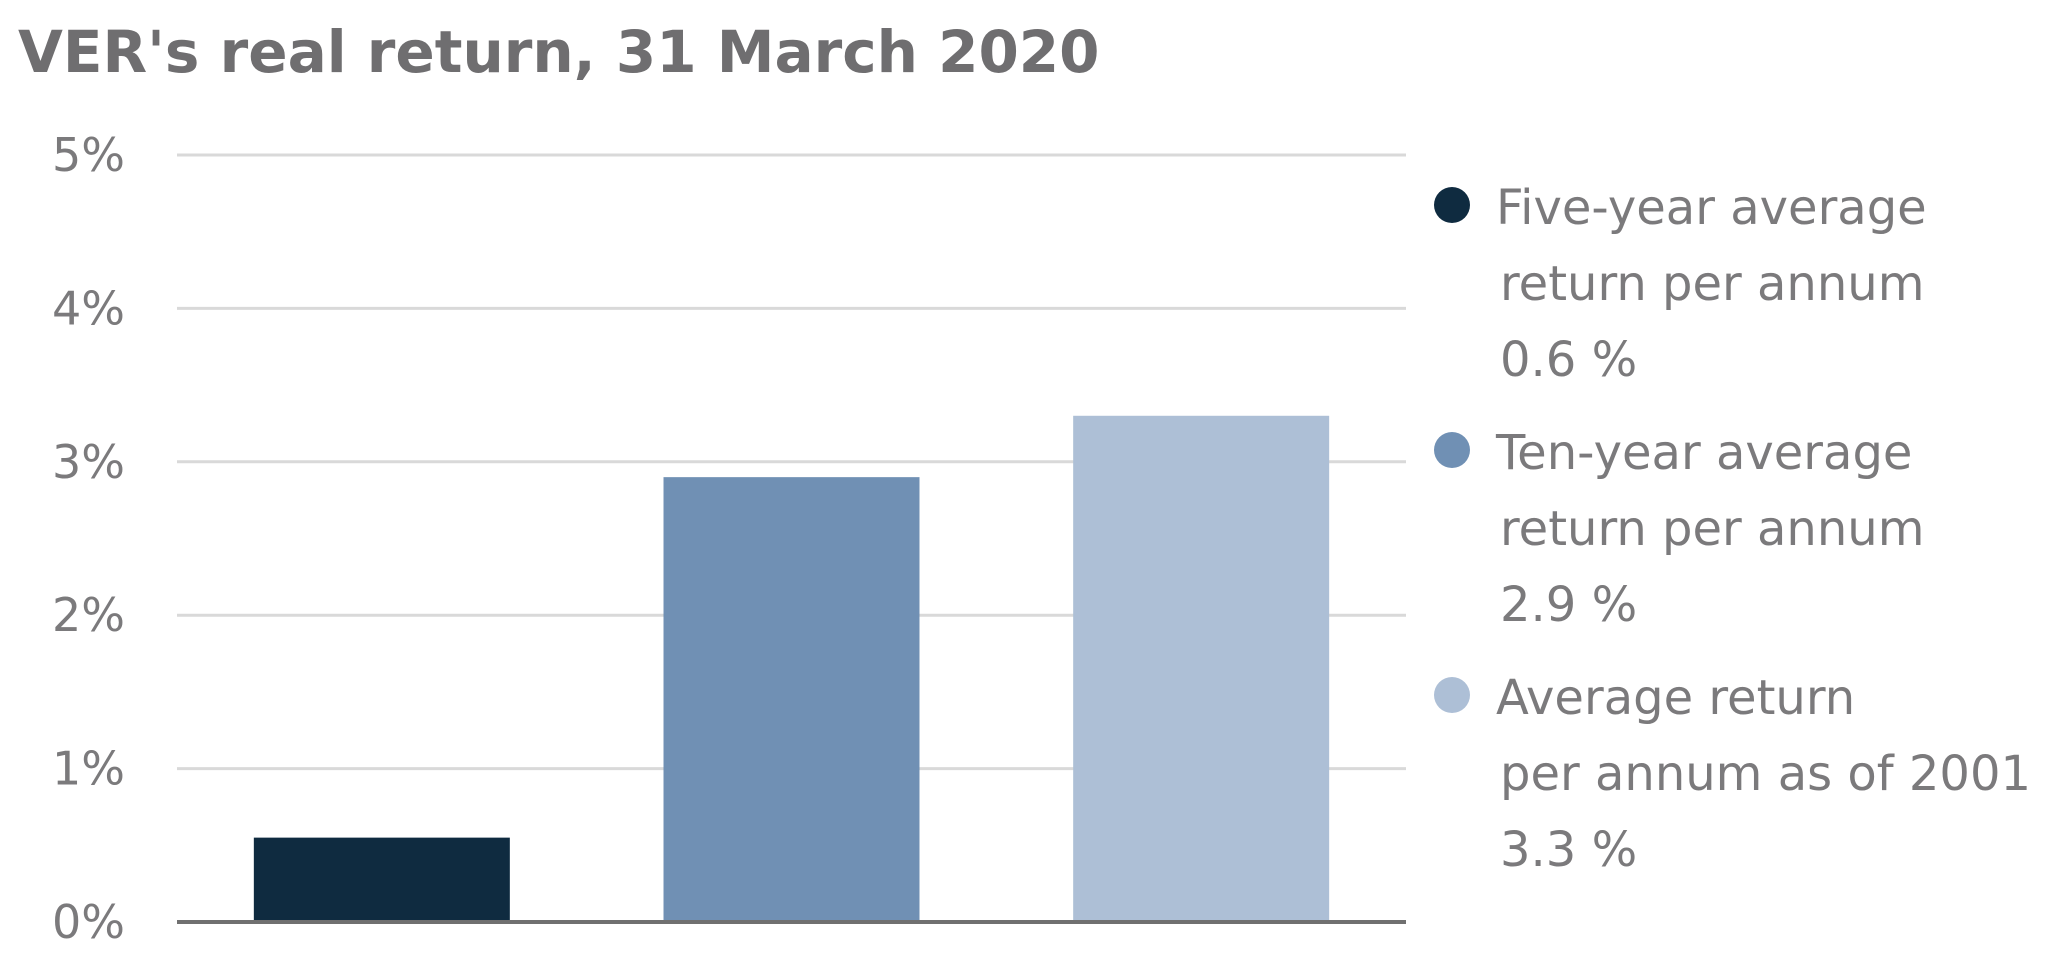 This screenshot has width=2059, height=978. What do you see at coordinates (88, 922) in the screenshot?
I see `y-tick-label: 0%` at bounding box center [88, 922].